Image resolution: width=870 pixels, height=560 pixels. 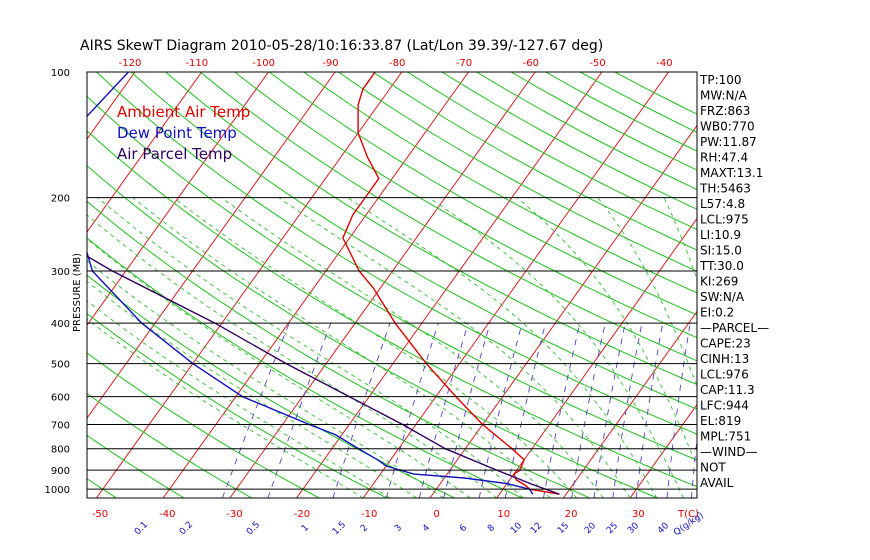 I want to click on stat-item: TT:30.0, so click(x=721, y=266).